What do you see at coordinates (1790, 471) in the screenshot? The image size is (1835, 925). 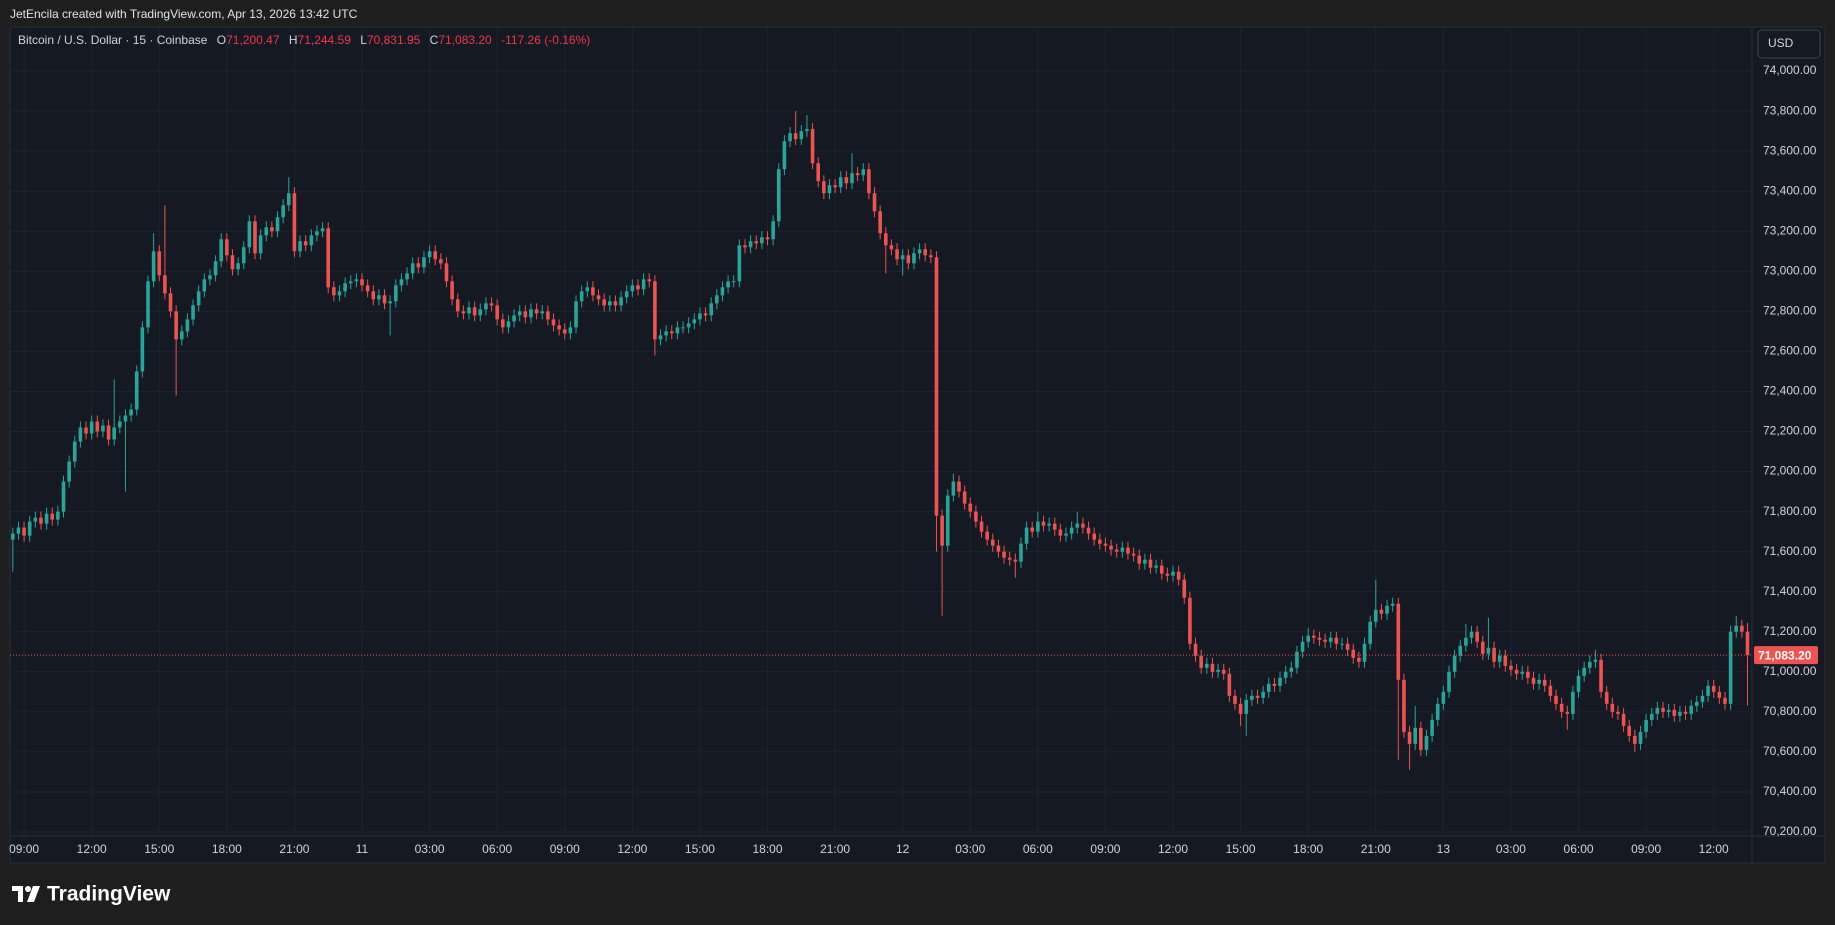 I see `y-tick-label: 72,000.00` at bounding box center [1790, 471].